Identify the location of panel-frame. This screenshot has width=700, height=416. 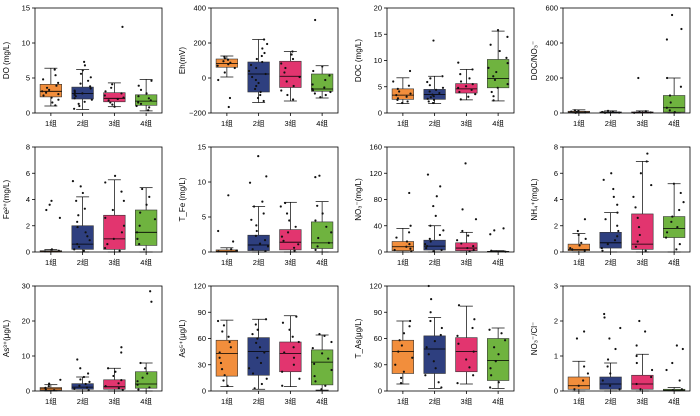
(98, 338).